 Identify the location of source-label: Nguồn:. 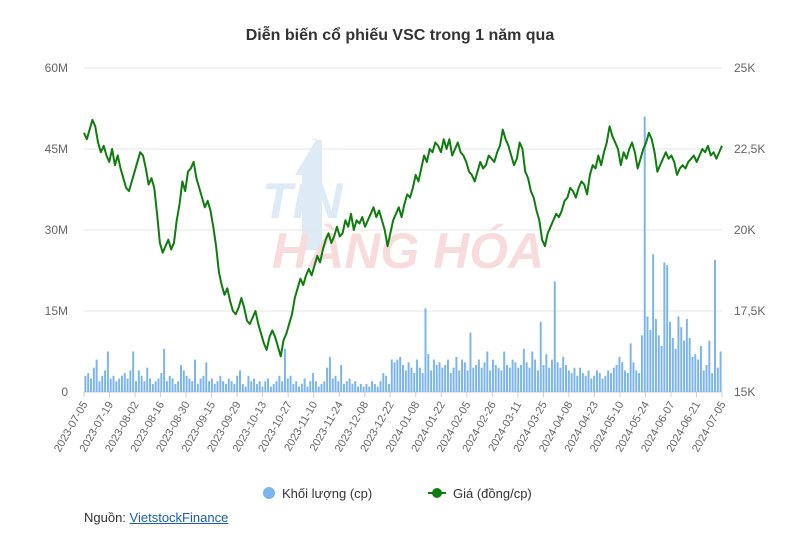
(105, 517).